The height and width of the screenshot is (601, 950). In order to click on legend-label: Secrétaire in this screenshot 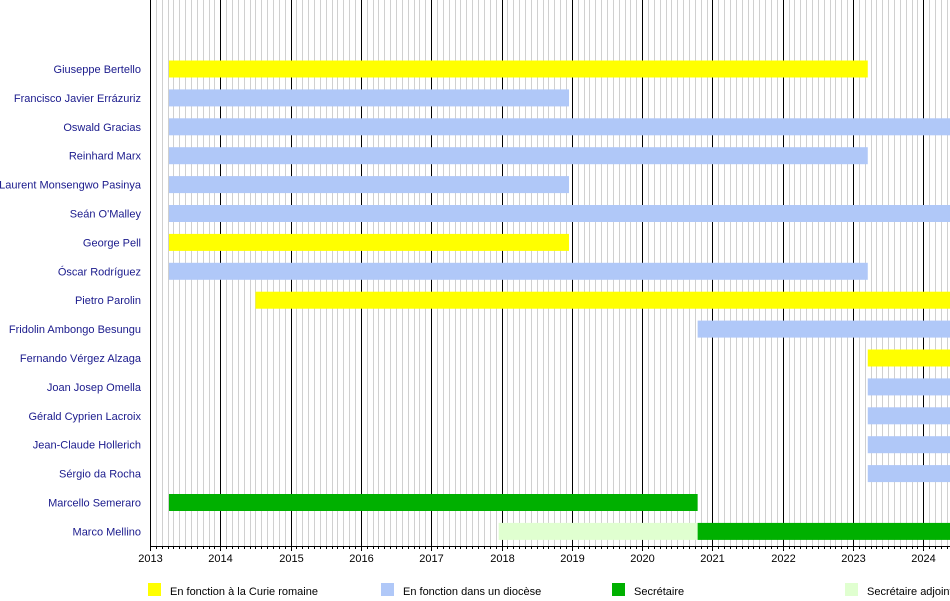, I will do `click(659, 592)`.